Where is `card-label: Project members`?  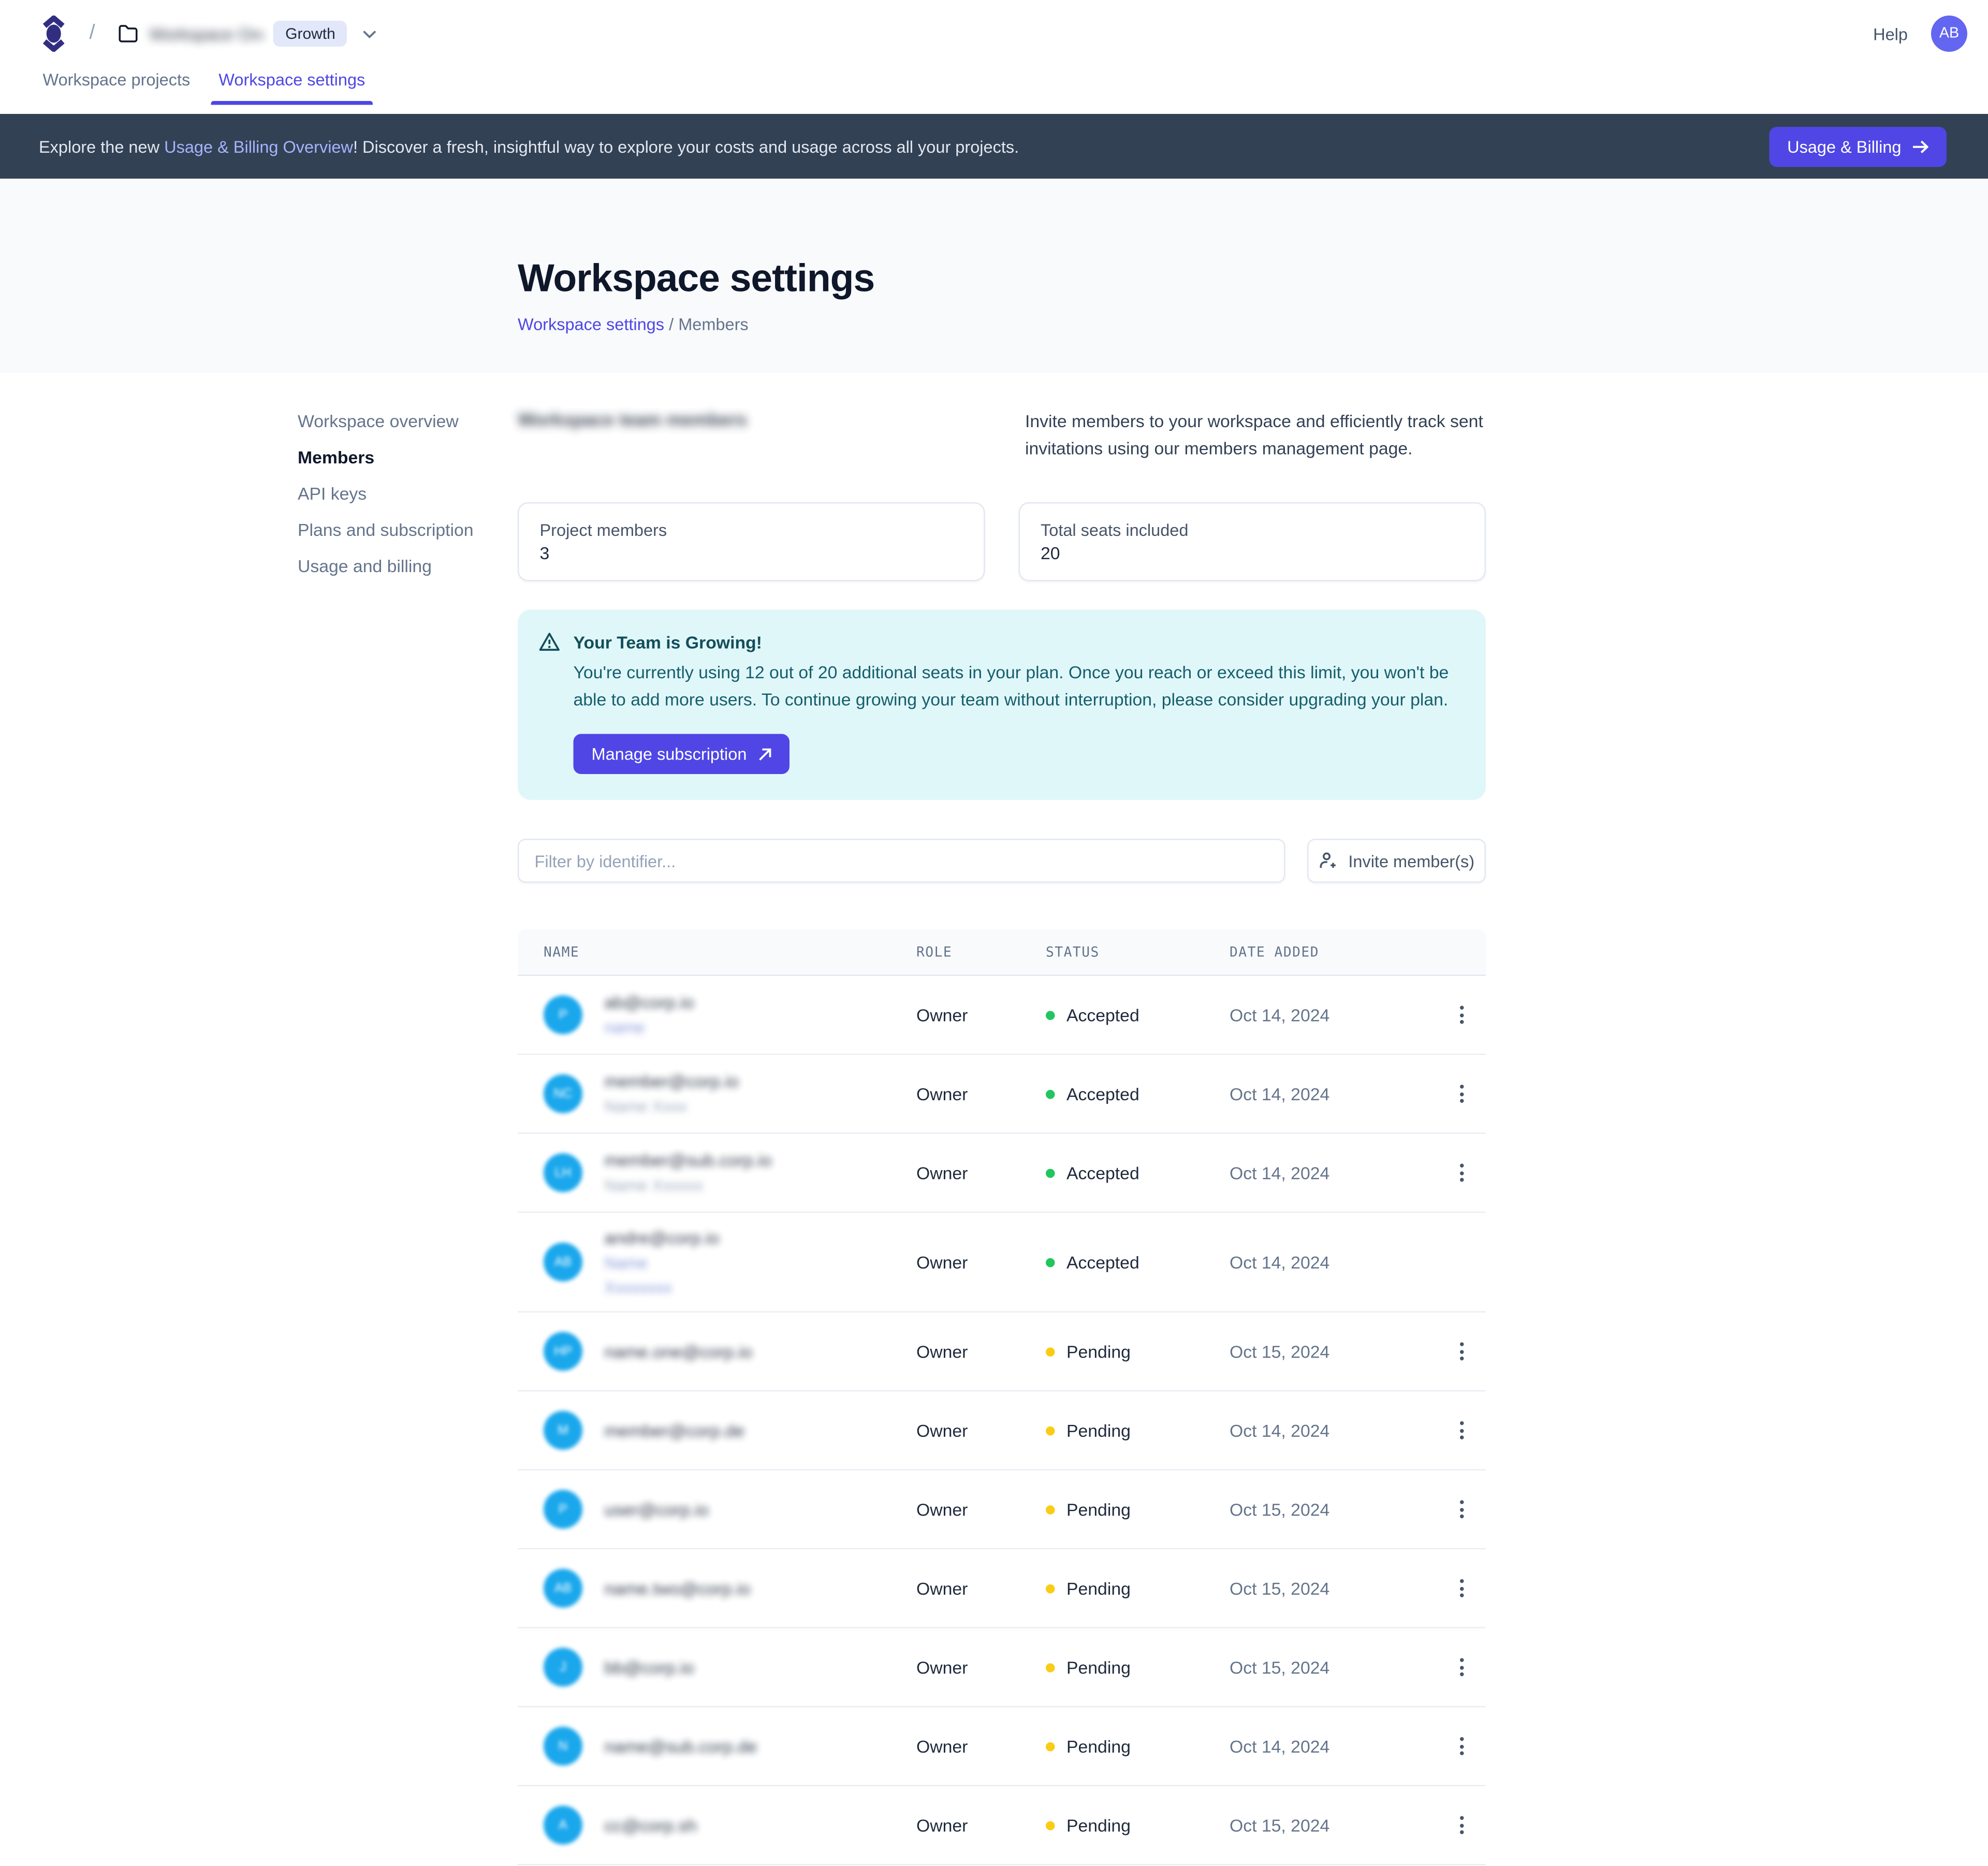
card-label: Project members is located at coordinates (603, 530).